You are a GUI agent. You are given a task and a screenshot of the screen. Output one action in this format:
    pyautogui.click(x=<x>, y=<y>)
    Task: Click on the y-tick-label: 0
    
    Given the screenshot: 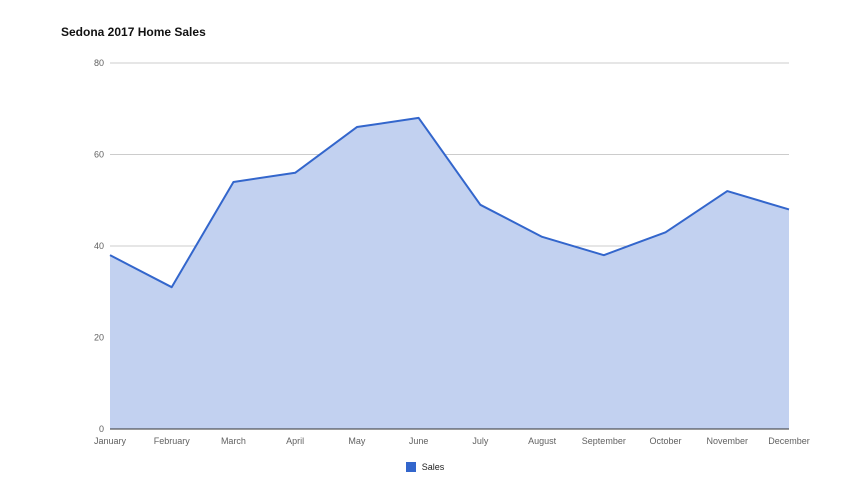 What is the action you would take?
    pyautogui.click(x=101, y=429)
    